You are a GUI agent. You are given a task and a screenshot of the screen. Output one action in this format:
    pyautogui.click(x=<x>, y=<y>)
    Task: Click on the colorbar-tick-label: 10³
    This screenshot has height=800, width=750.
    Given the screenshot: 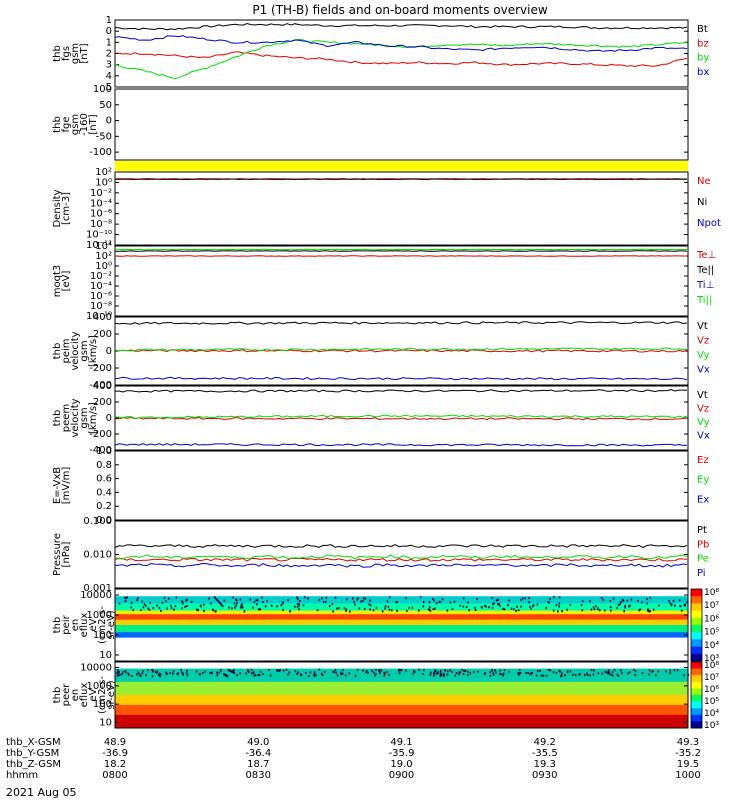 What is the action you would take?
    pyautogui.click(x=711, y=659)
    